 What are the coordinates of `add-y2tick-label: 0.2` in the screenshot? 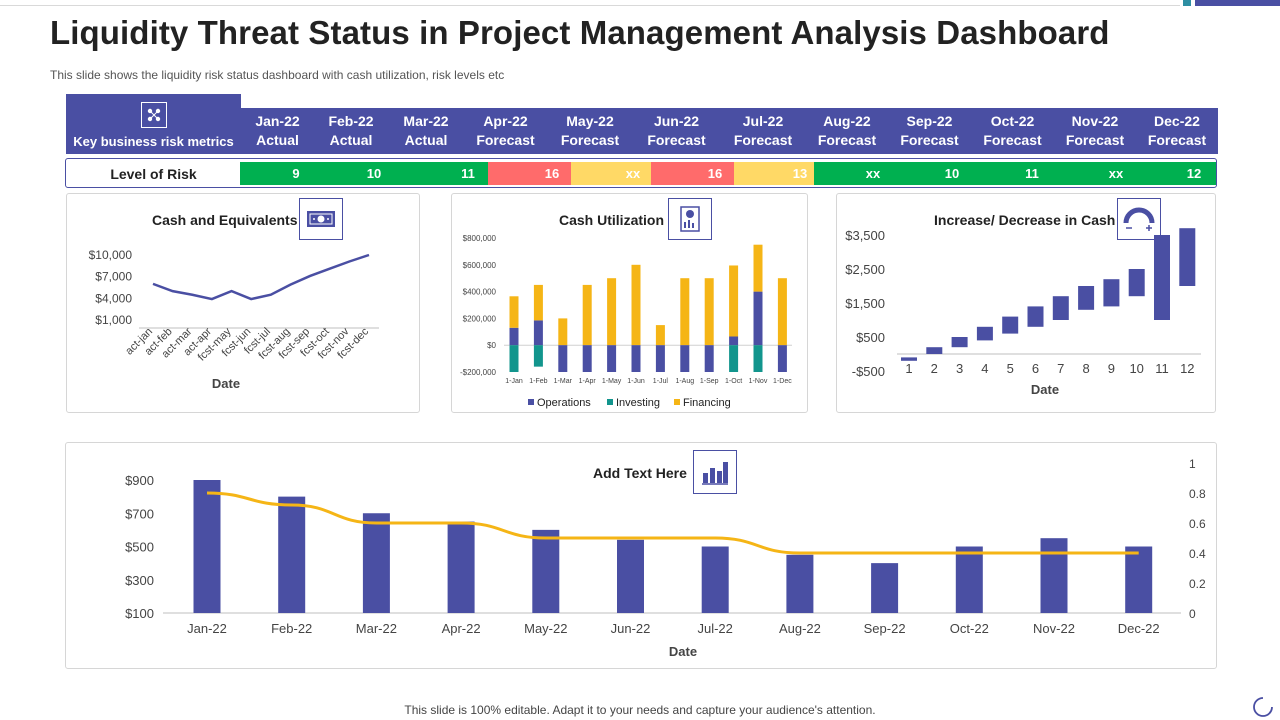 It's located at (1197, 584).